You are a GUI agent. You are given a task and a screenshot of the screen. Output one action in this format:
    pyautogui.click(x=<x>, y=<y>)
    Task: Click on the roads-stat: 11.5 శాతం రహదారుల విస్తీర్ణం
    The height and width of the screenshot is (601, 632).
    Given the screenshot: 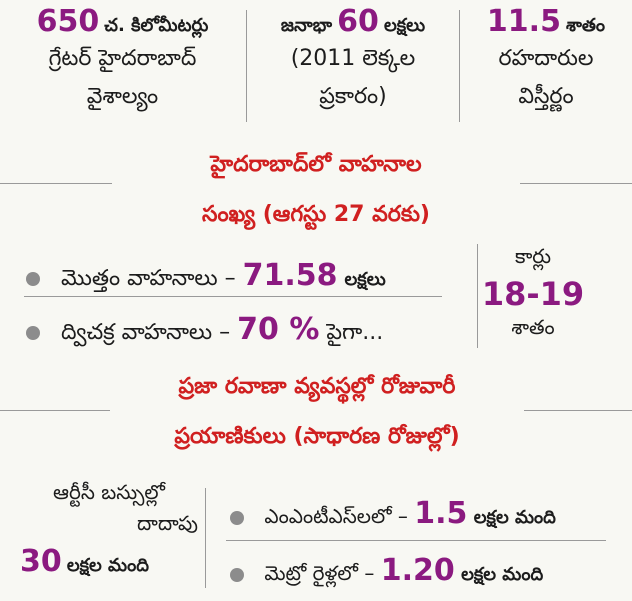 What is the action you would take?
    pyautogui.click(x=546, y=59)
    